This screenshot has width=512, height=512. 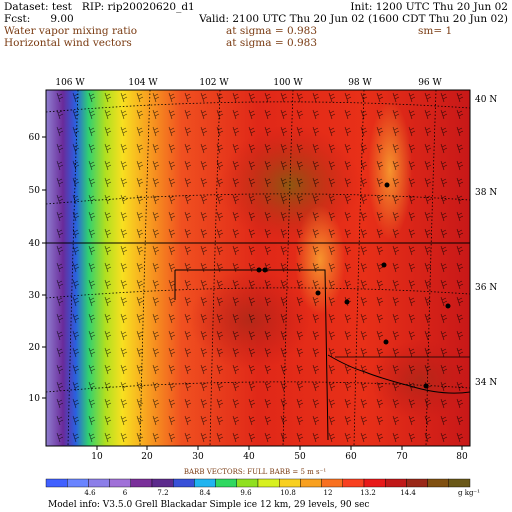 What do you see at coordinates (70, 83) in the screenshot?
I see `longitude-label: 106 W` at bounding box center [70, 83].